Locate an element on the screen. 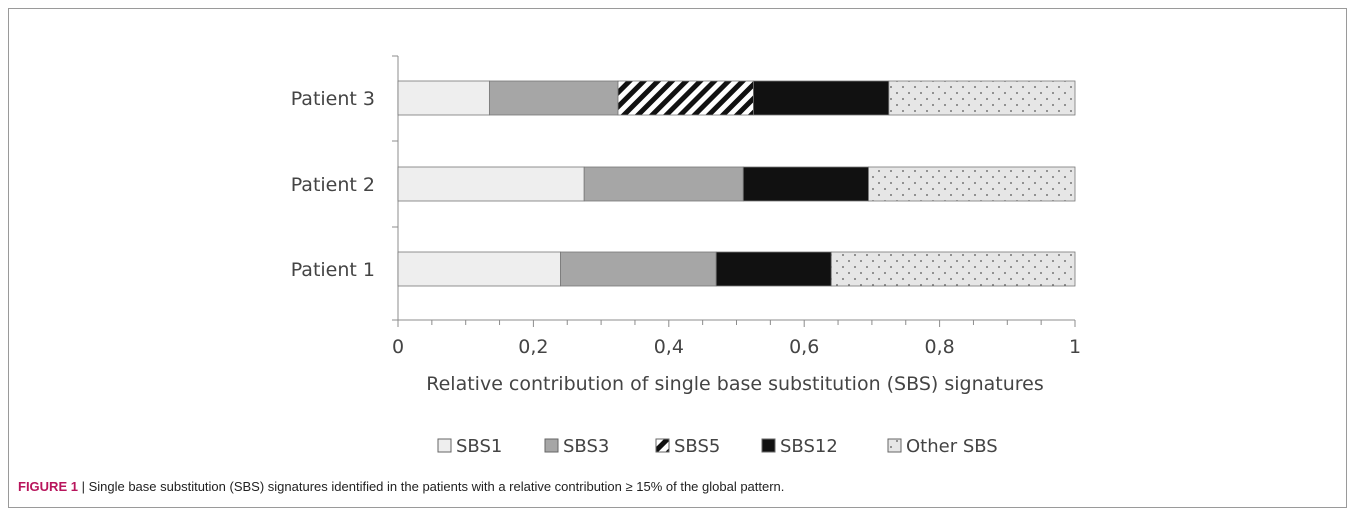  legend-swatch-sbs1 is located at coordinates (444, 445).